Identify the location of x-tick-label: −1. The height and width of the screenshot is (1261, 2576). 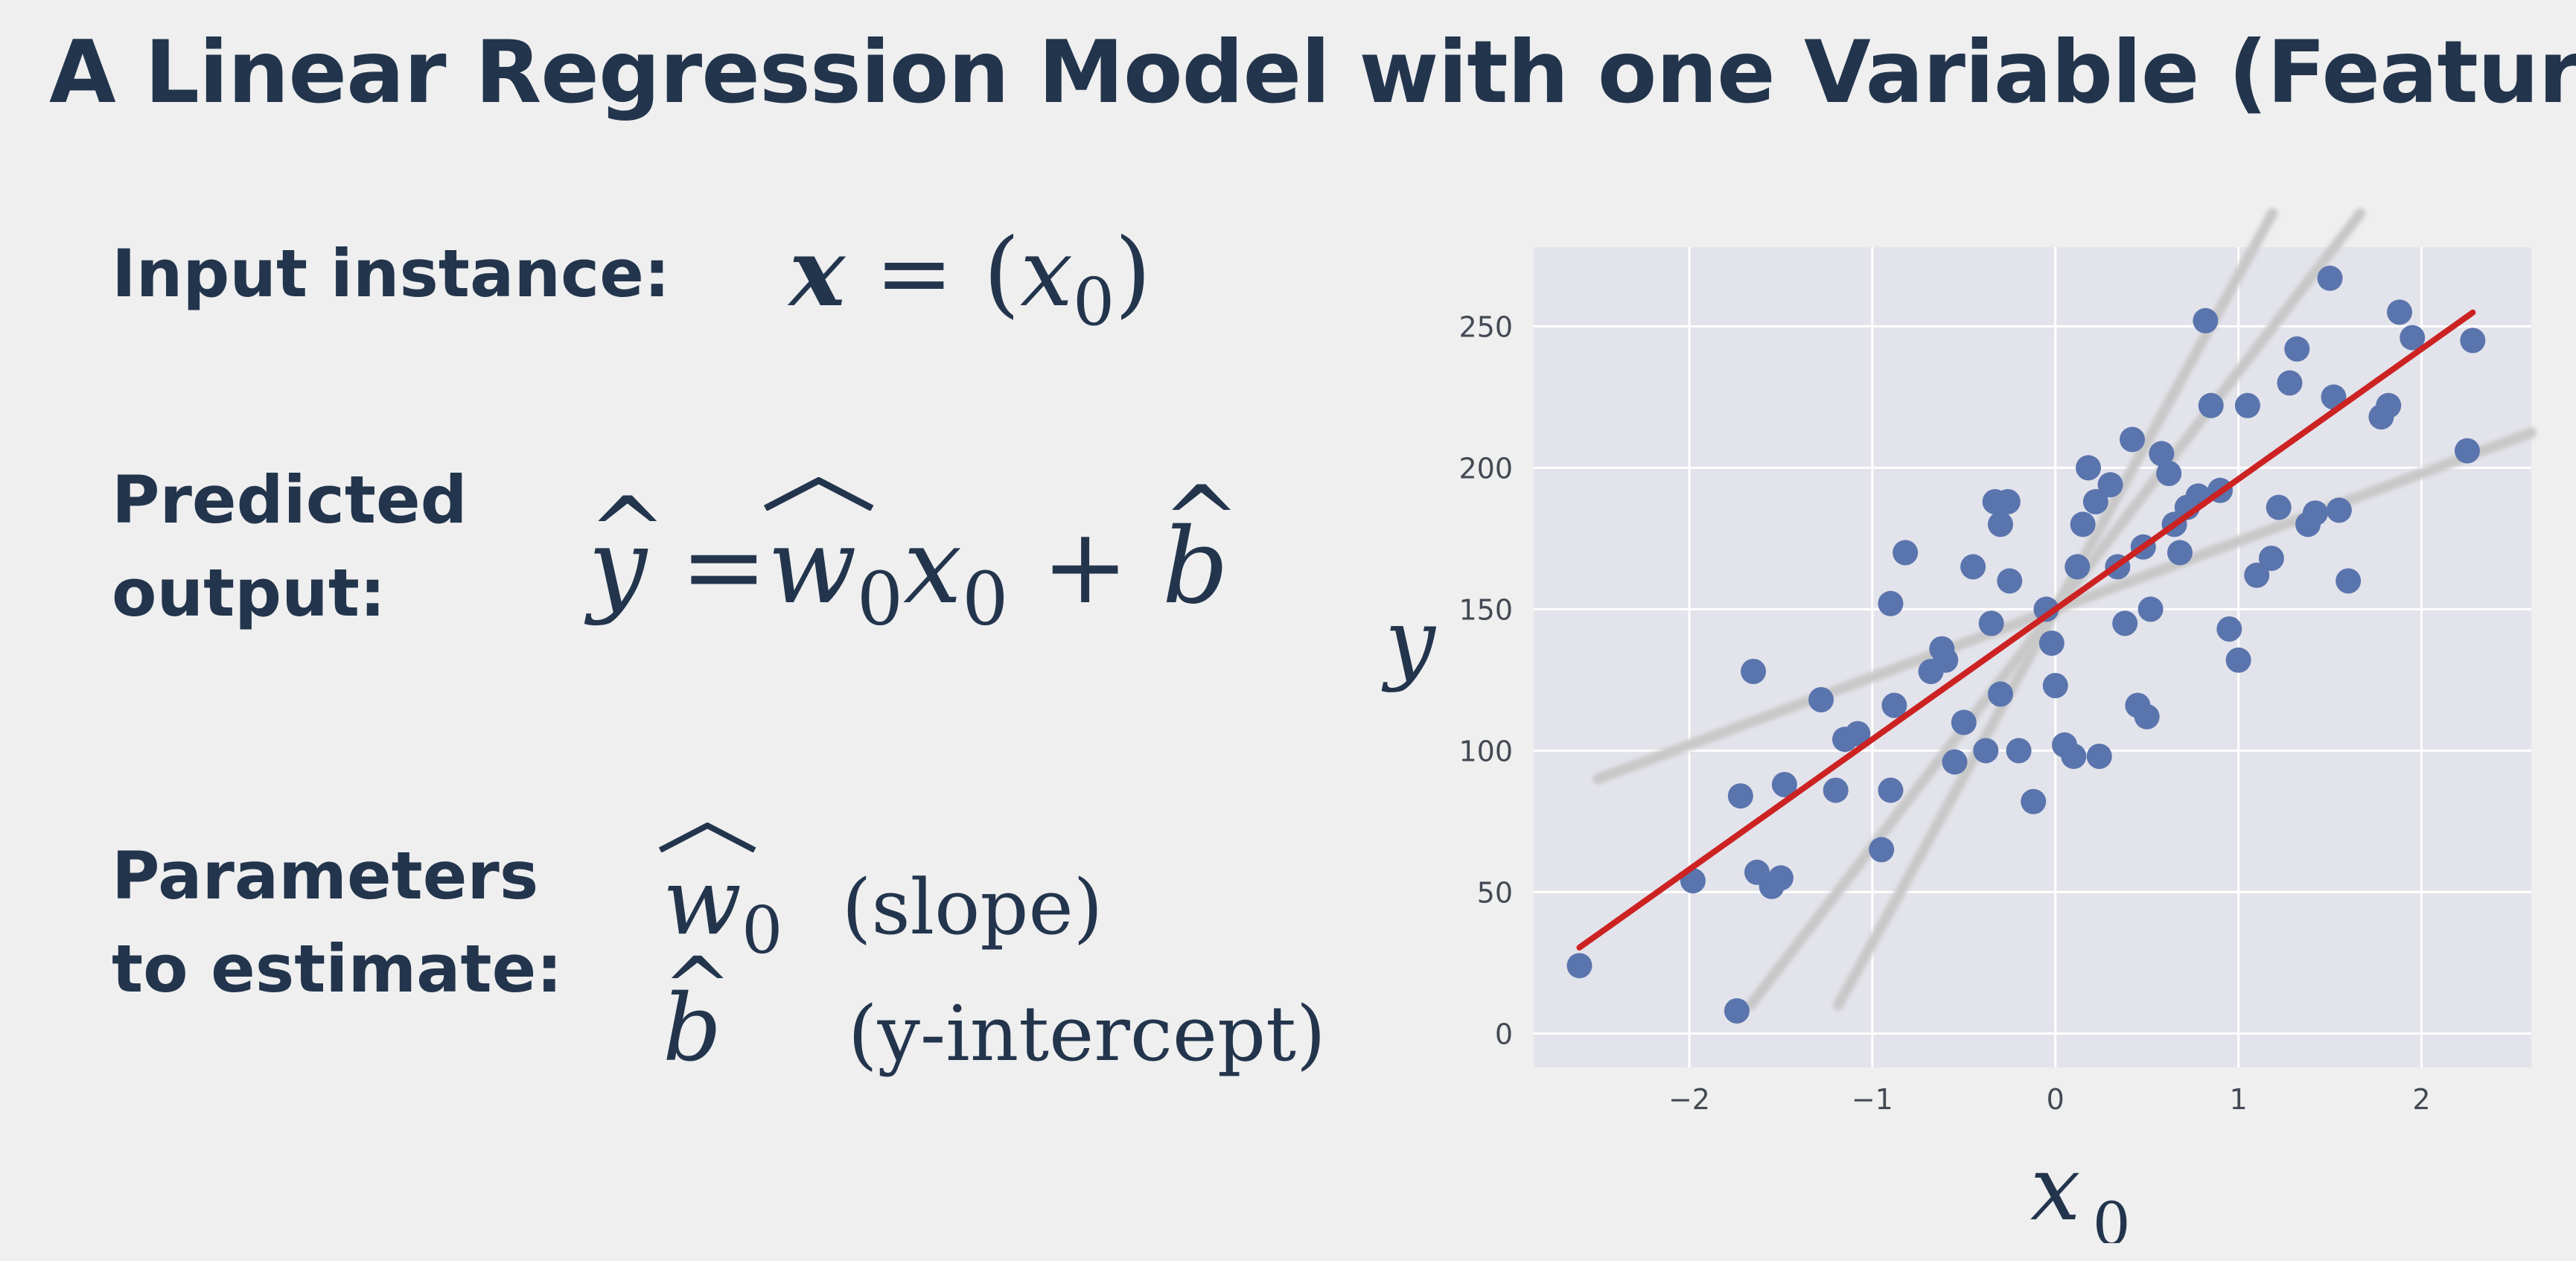
(1872, 1099).